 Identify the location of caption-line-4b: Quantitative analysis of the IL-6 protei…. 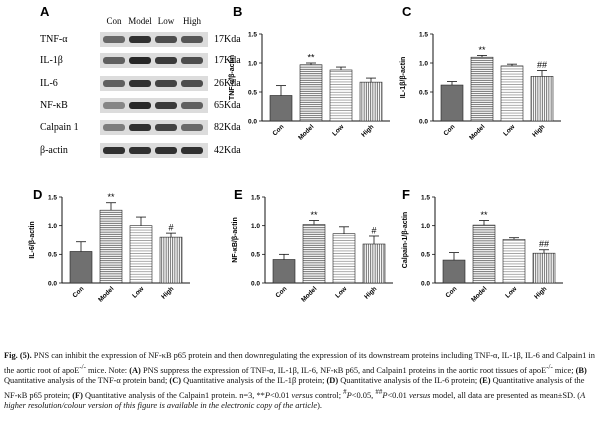
(409, 380).